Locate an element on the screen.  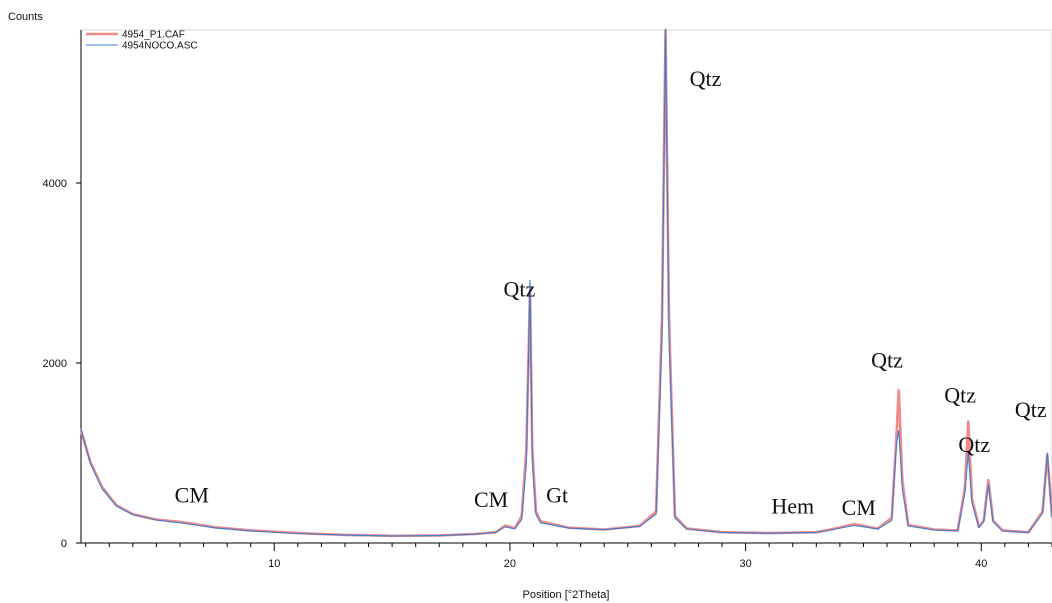
y-tick-label: 4000 is located at coordinates (55, 184).